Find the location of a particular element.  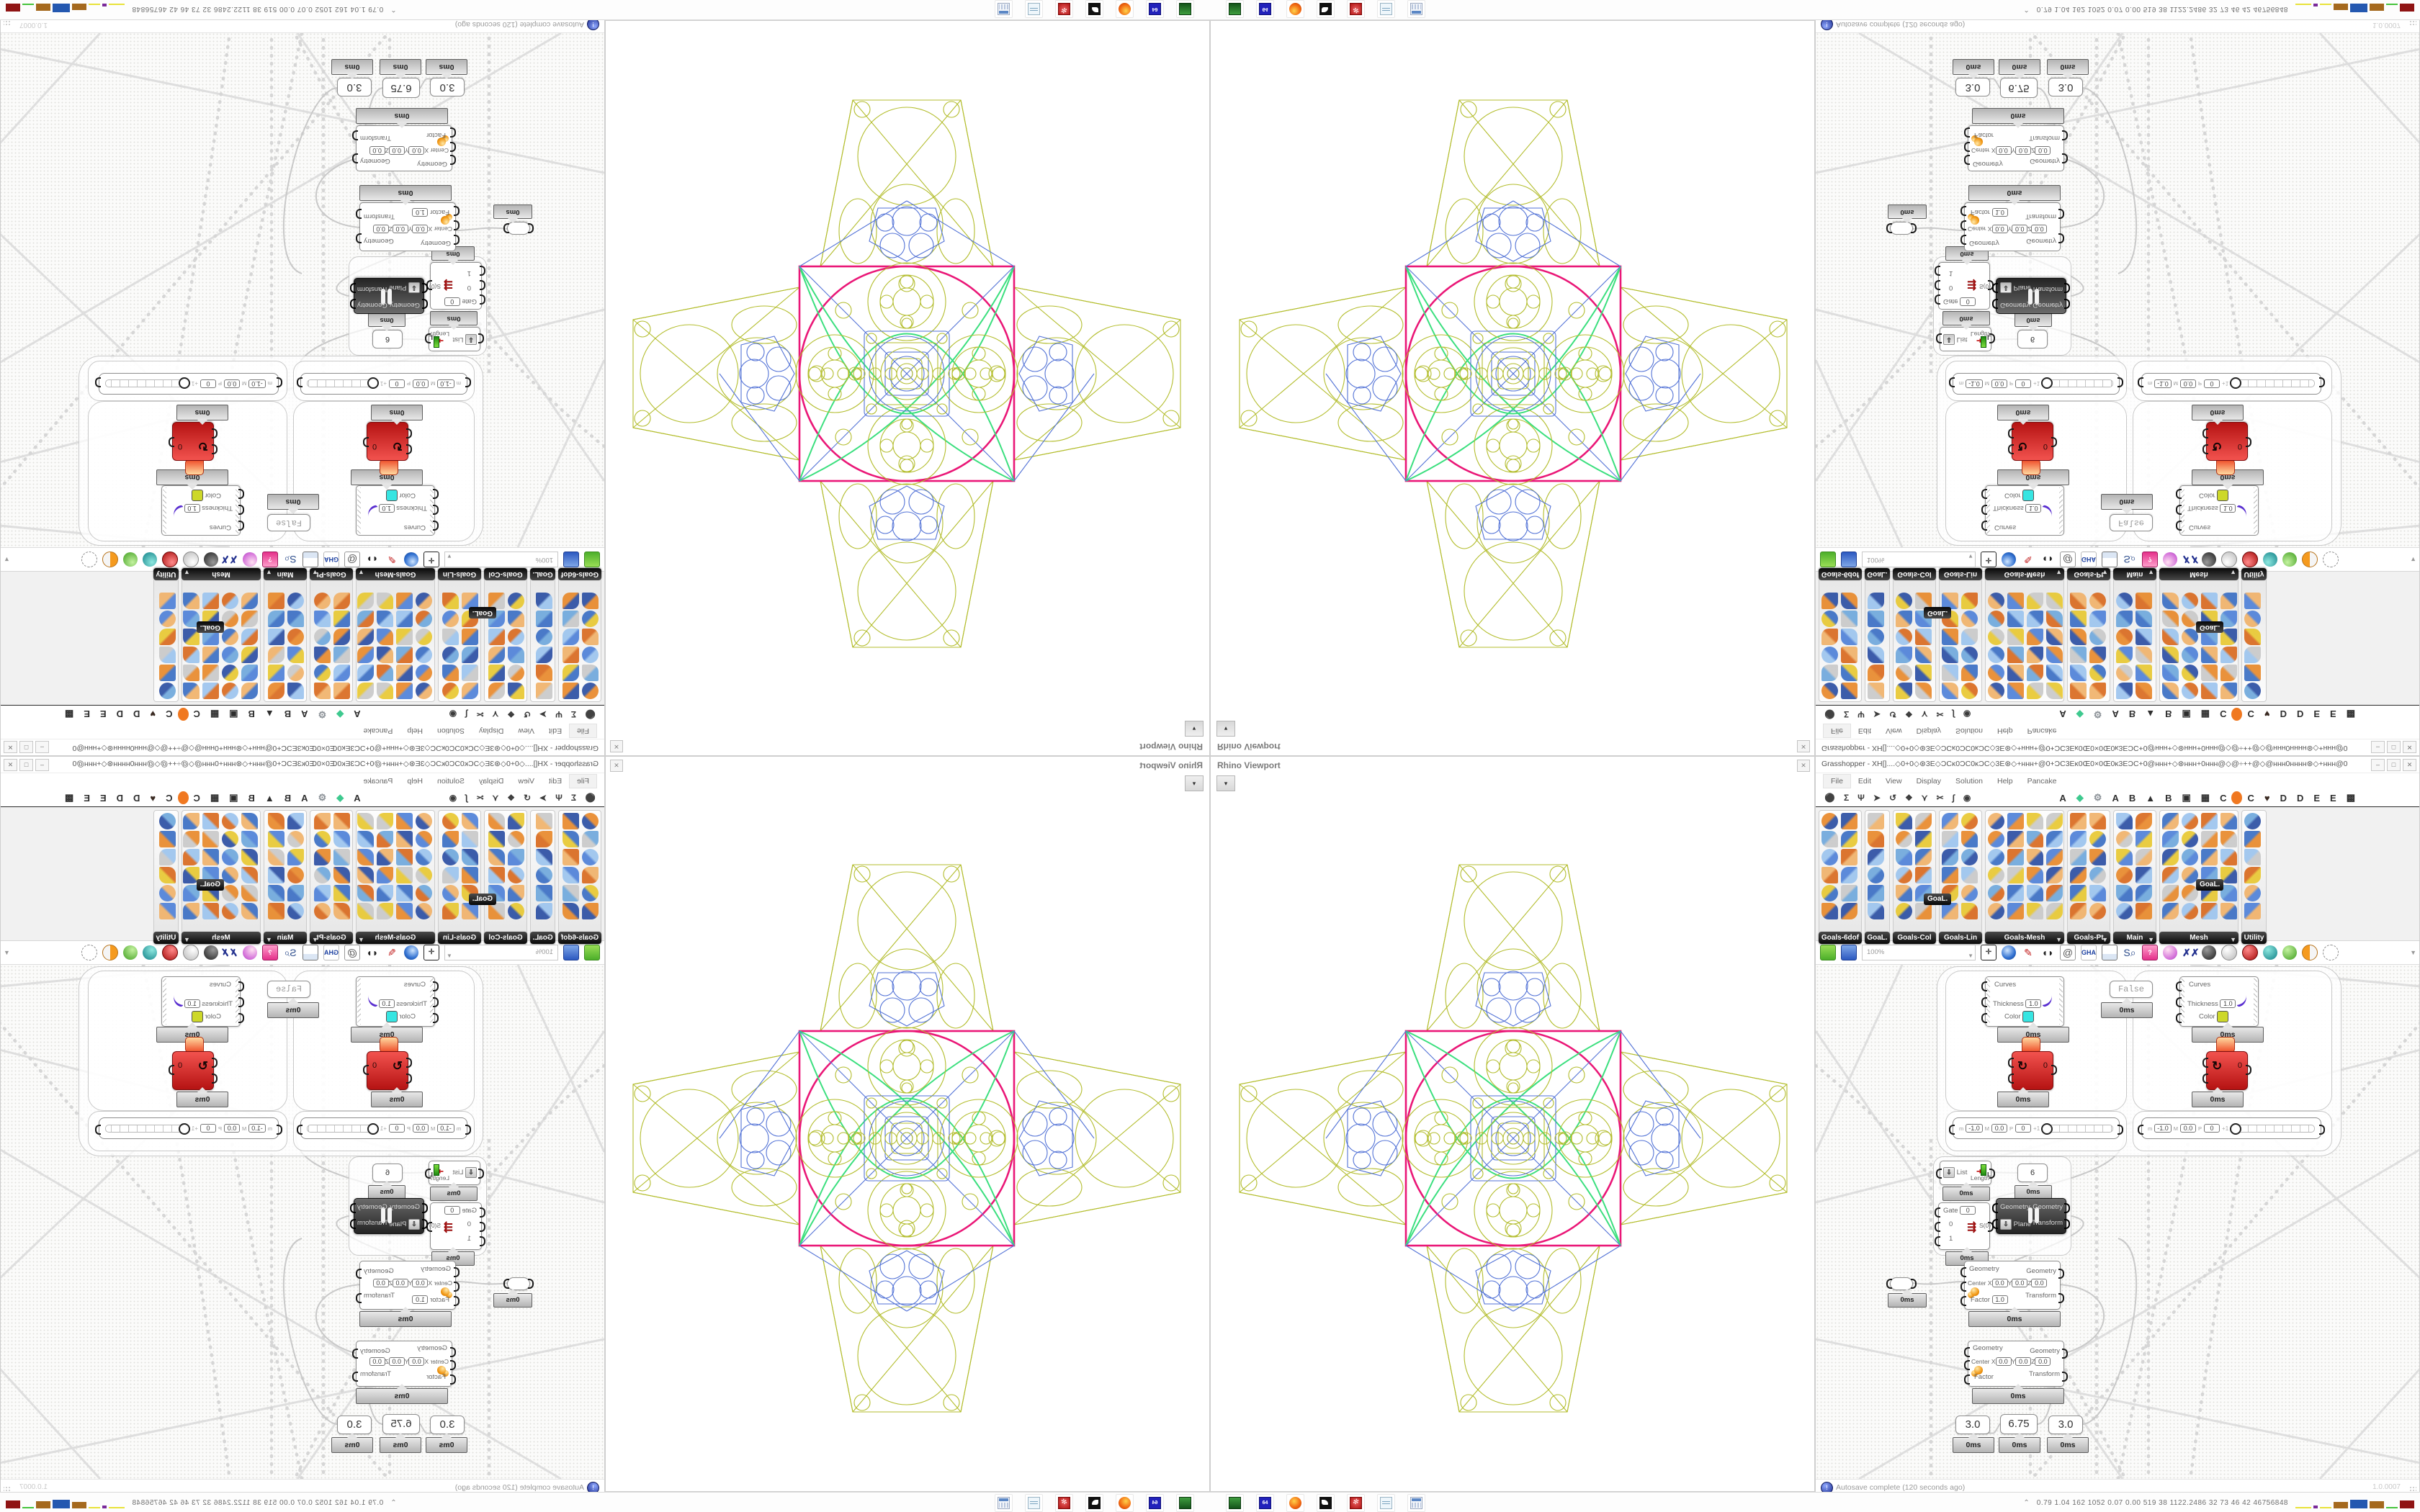

list-length-component: ⇩ List ➜ L Length is located at coordinates (454, 339).